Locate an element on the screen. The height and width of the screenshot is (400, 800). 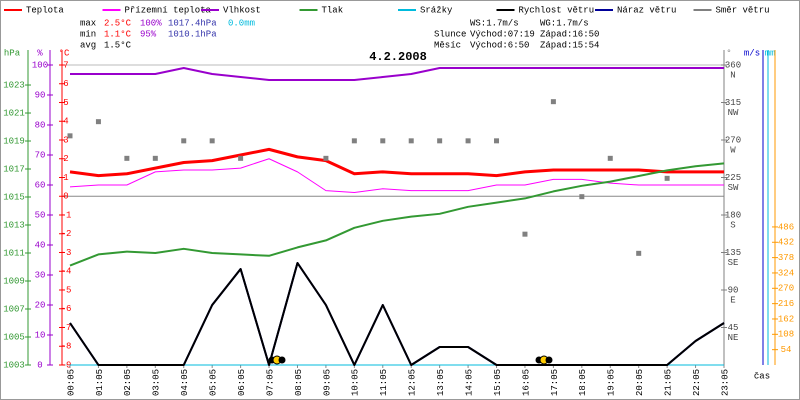
stat: 1.1°C is located at coordinates (118, 34).